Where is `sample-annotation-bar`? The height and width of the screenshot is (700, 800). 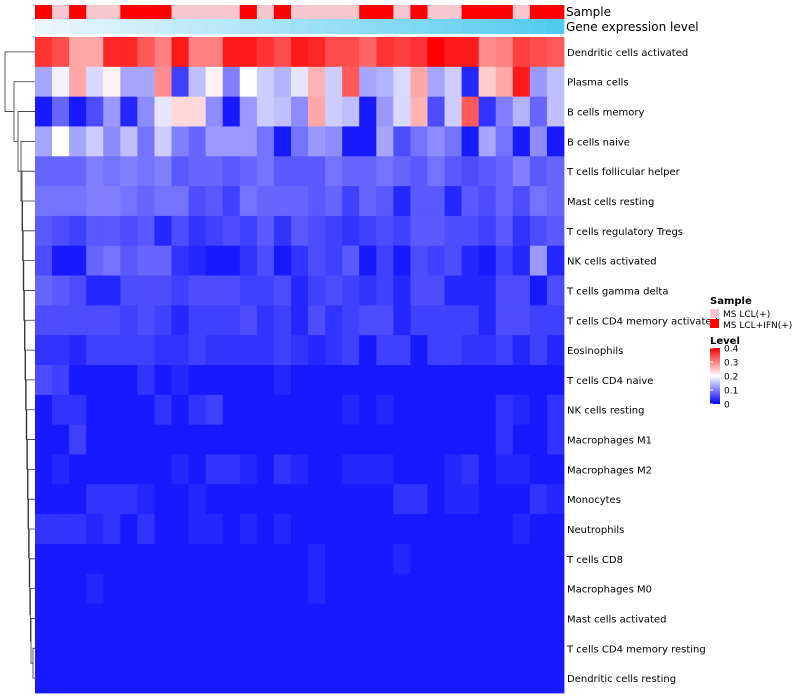 sample-annotation-bar is located at coordinates (300, 12).